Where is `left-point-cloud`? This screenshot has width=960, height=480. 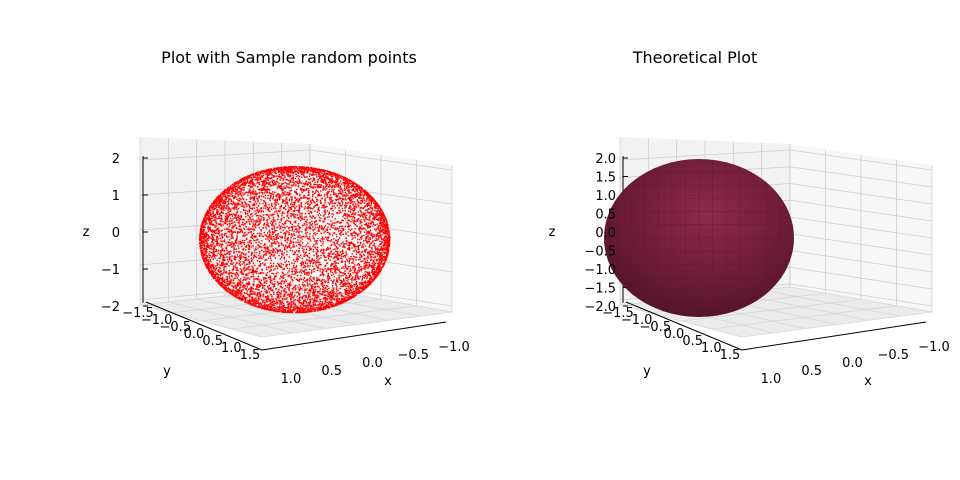
left-point-cloud is located at coordinates (295, 239).